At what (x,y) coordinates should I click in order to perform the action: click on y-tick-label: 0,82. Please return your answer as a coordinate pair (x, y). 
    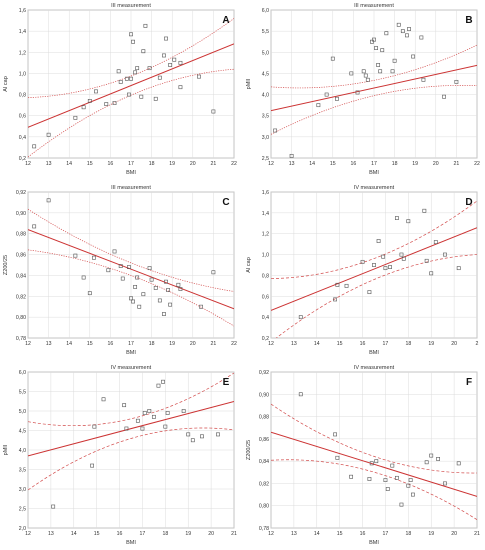
    Looking at the image, I should click on (21, 297).